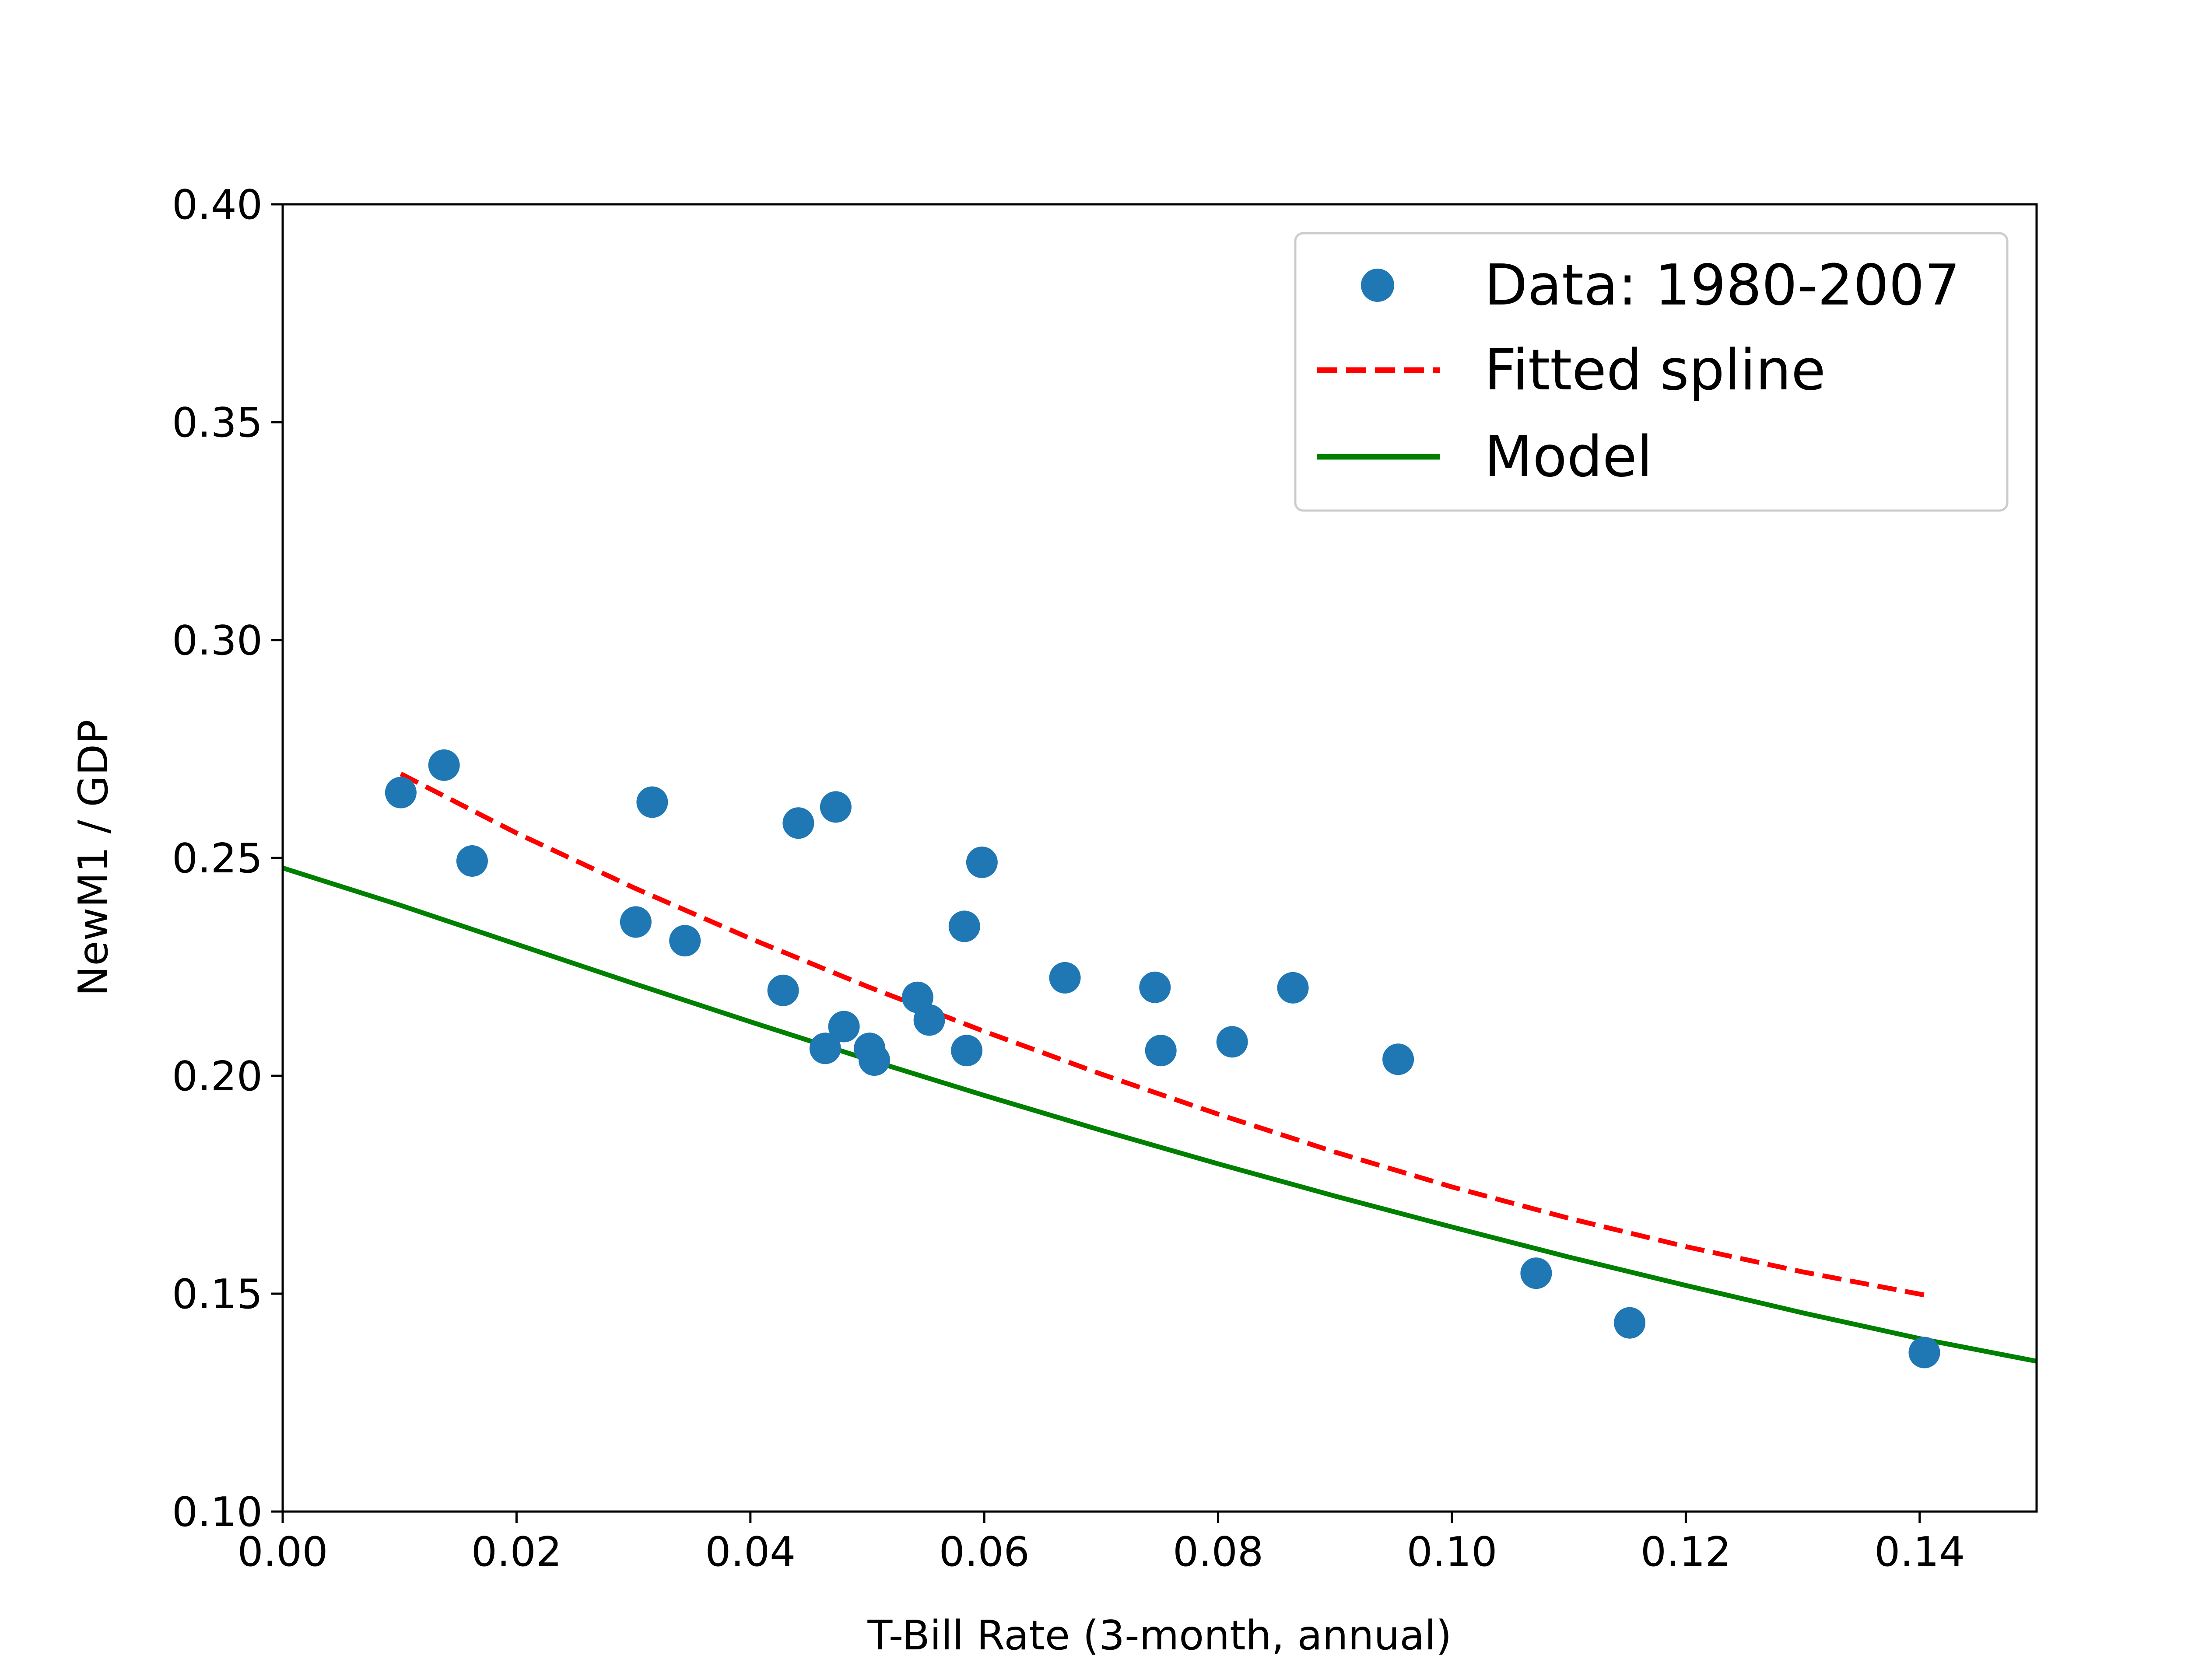  I want to click on y-tick-label: 0.15, so click(217, 1294).